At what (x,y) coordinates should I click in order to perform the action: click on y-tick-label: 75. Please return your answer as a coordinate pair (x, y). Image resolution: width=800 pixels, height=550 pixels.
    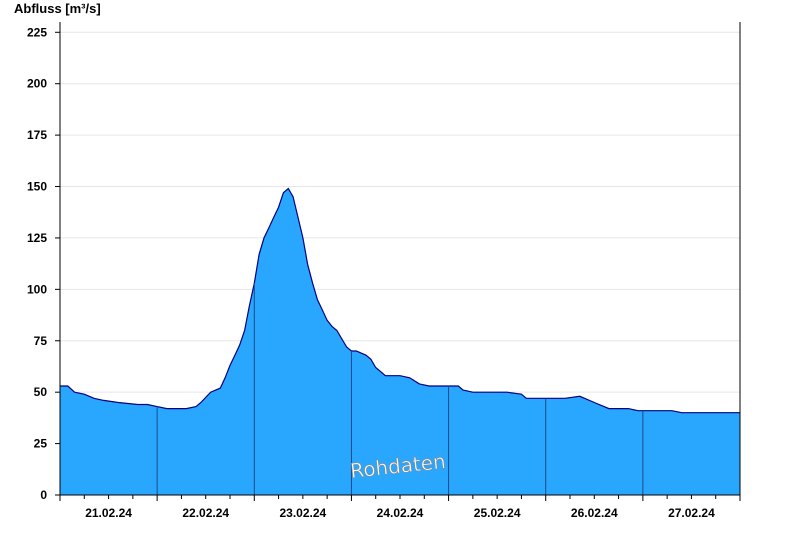
    Looking at the image, I should click on (41, 341).